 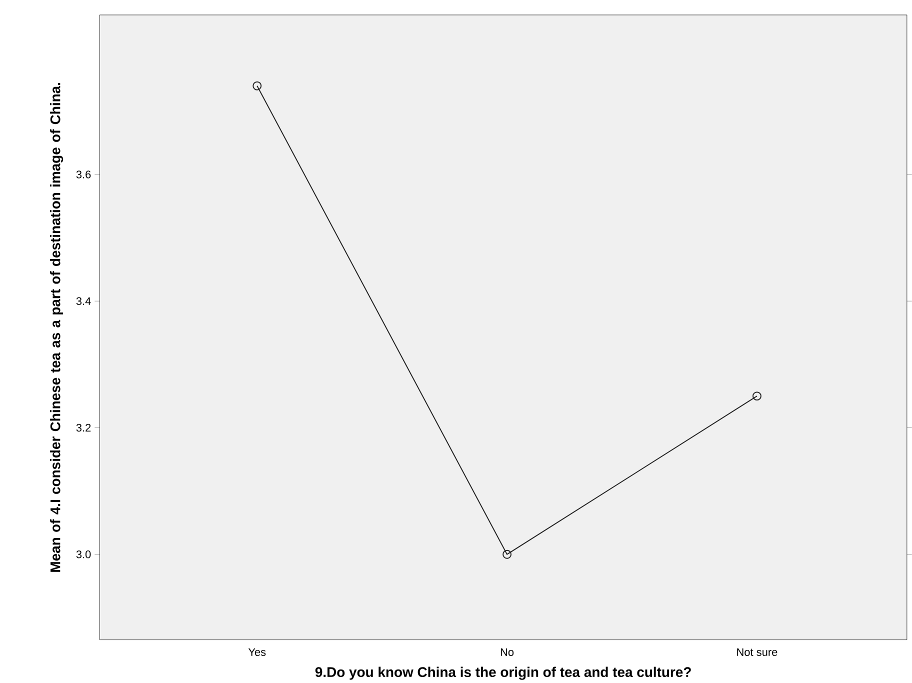 I want to click on y-tick-label: 3.6, so click(x=83, y=174).